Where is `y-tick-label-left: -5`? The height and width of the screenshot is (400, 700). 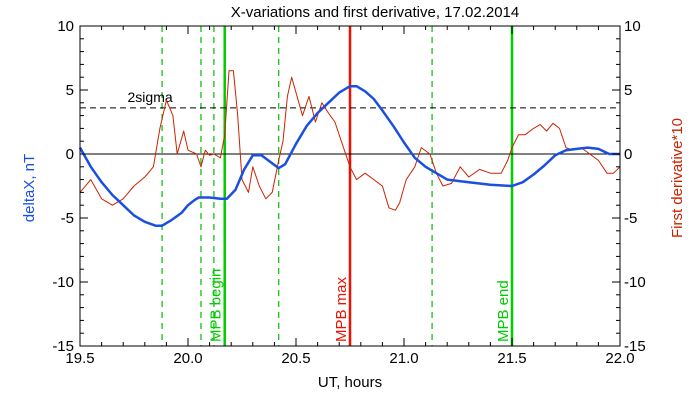 y-tick-label-left: -5 is located at coordinates (67, 218).